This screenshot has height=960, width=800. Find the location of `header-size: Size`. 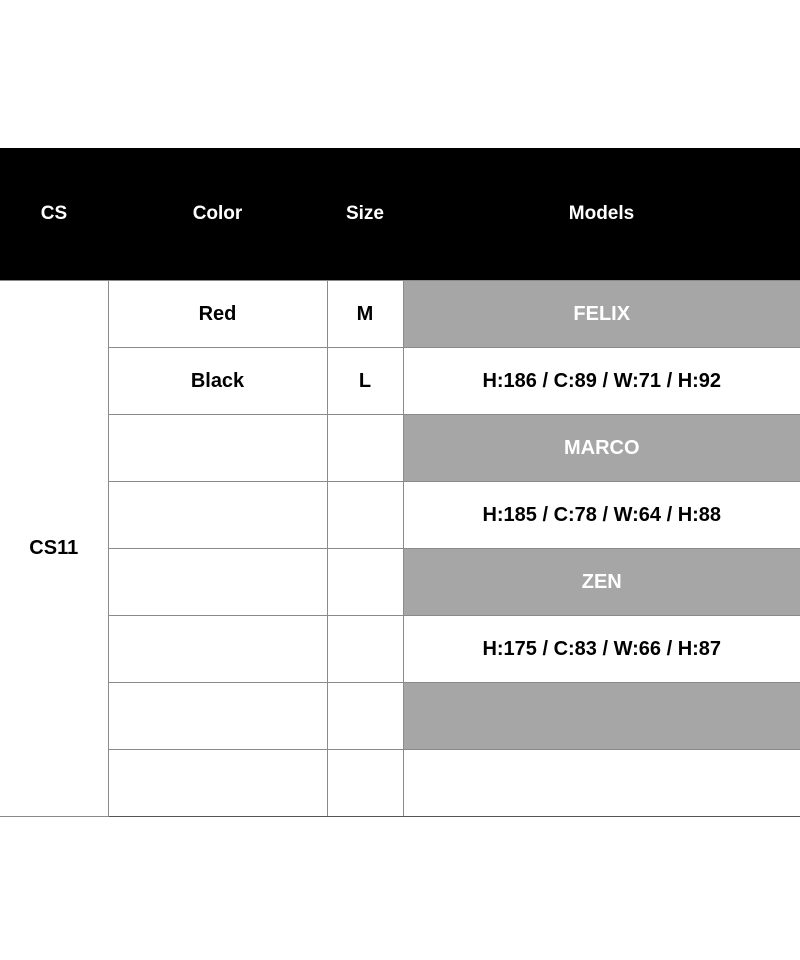

header-size: Size is located at coordinates (365, 214).